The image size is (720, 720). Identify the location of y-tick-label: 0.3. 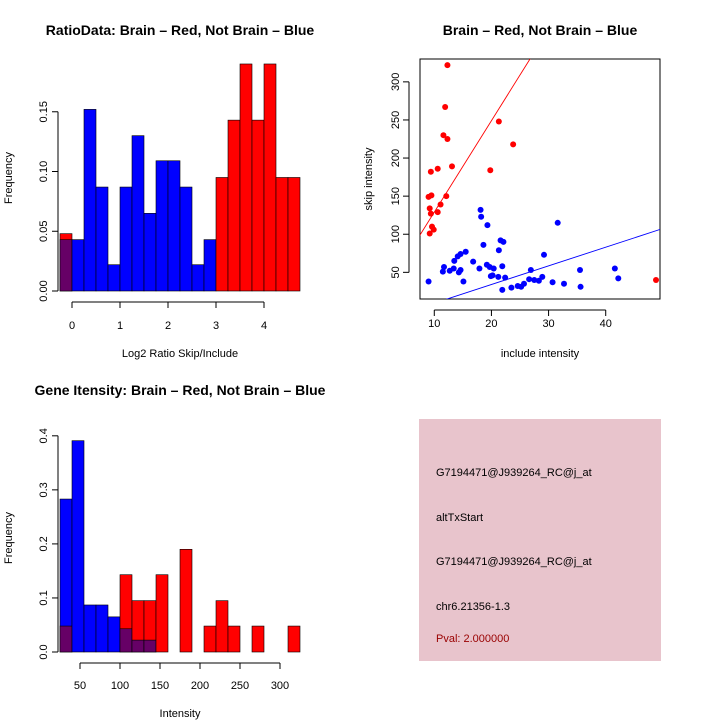
(44, 489).